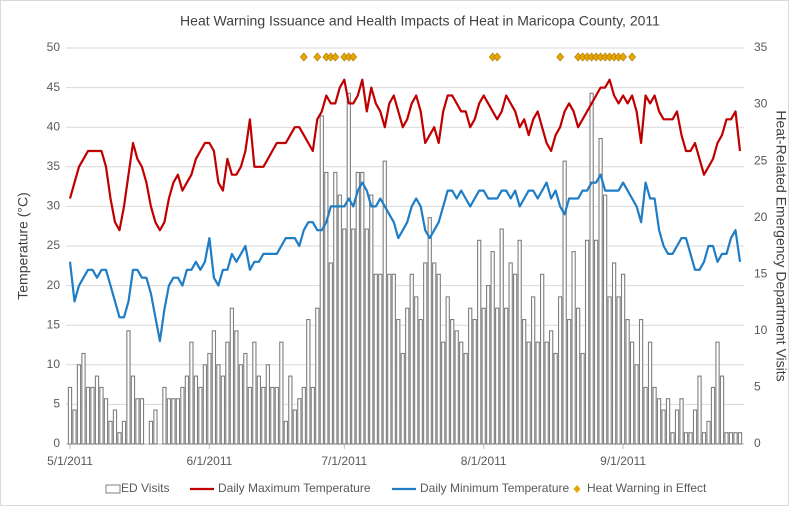 This screenshot has width=789, height=506. I want to click on y-tick-label: 35, so click(54, 166).